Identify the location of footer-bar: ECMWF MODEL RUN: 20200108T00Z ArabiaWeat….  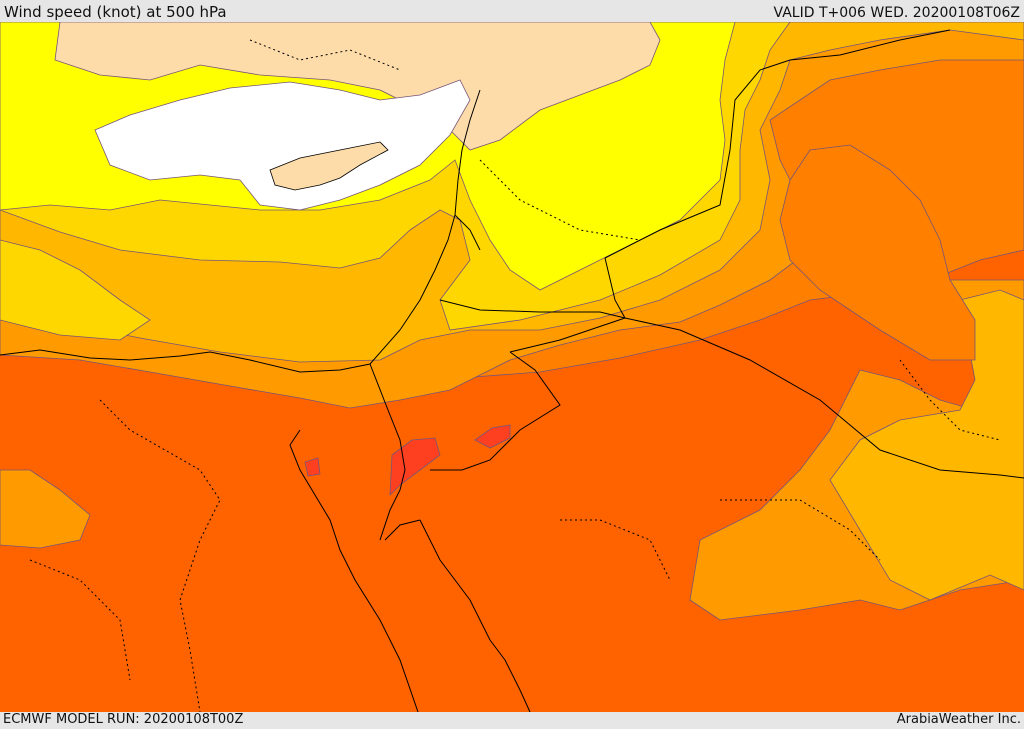
(512, 720).